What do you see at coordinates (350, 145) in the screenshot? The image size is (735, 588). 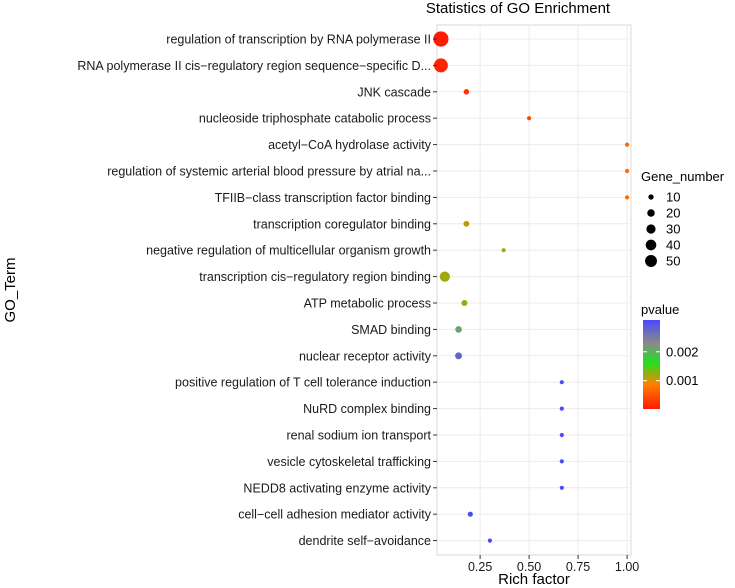 I see `y-tick-label: acetyl−CoA hydrolase activity` at bounding box center [350, 145].